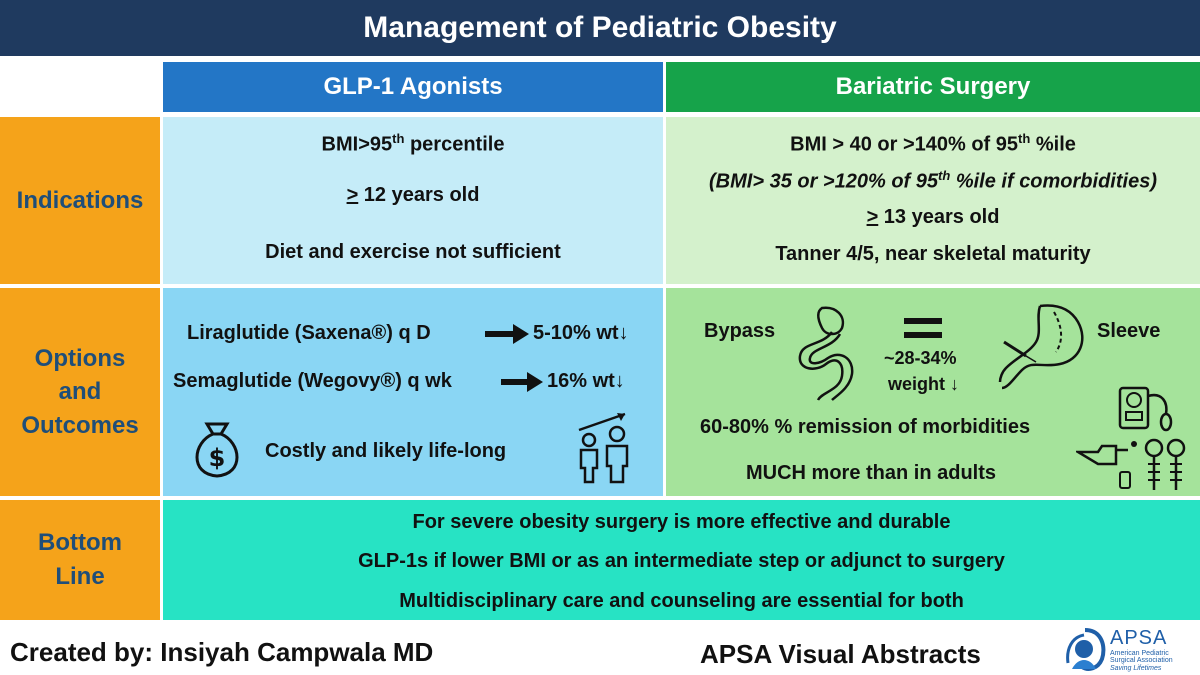 The height and width of the screenshot is (675, 1200). I want to click on column-header-glp1: GLP-1 Agonists, so click(413, 87).